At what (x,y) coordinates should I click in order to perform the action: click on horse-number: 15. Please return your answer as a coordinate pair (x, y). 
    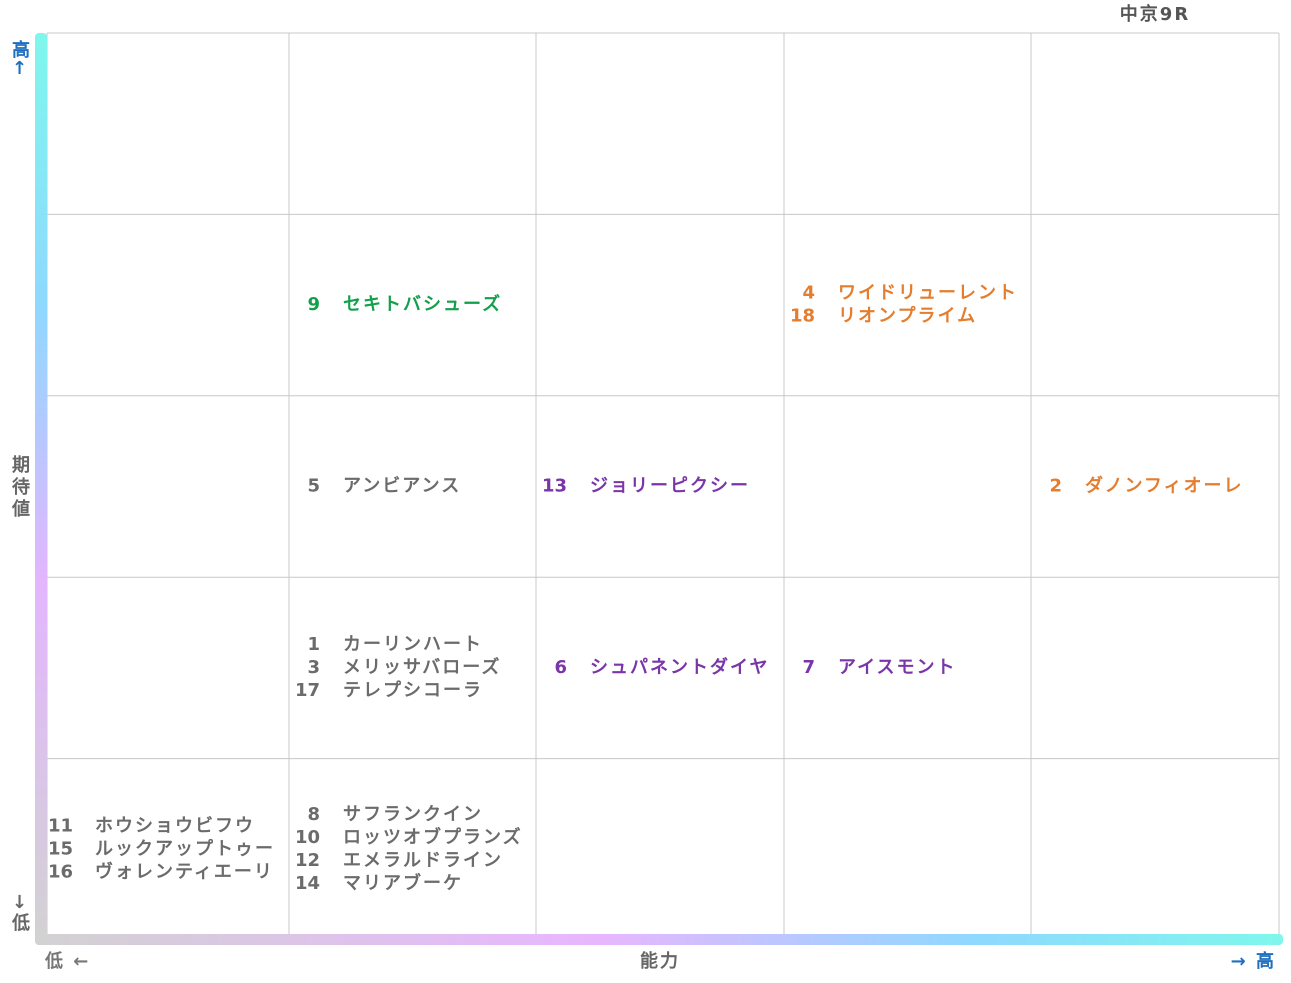
    Looking at the image, I should click on (60, 848).